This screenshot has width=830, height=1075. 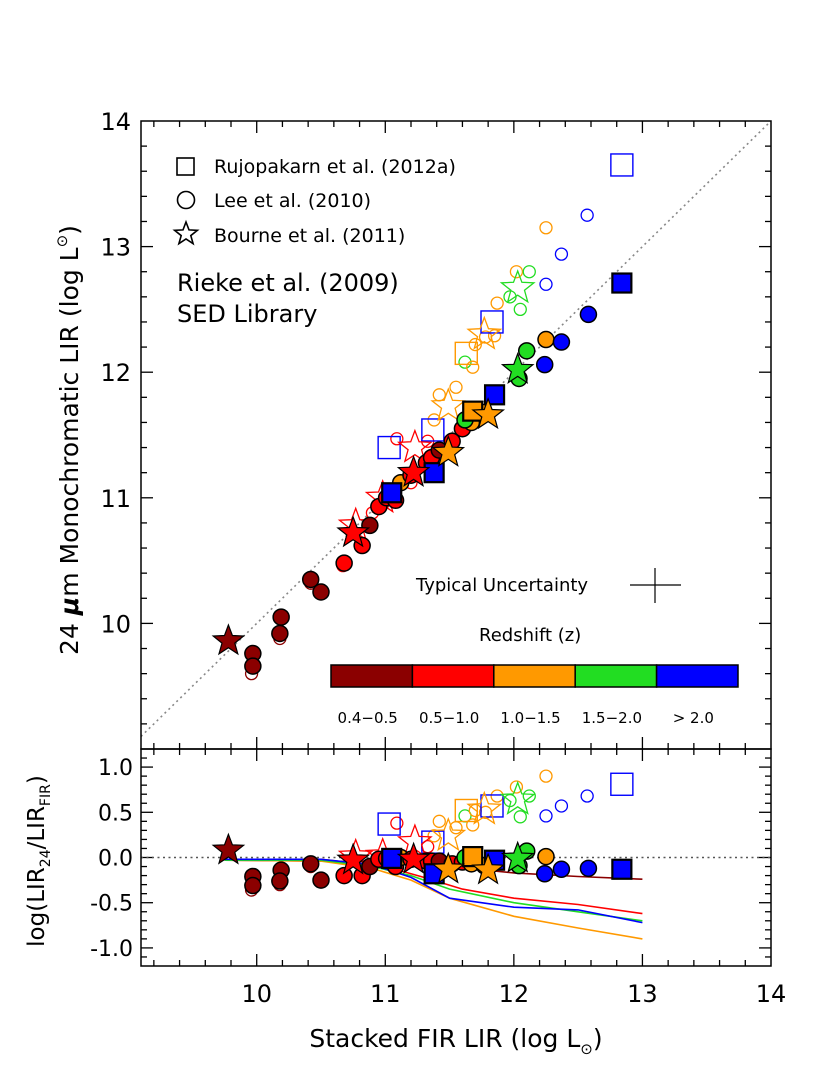 I want to click on uncertainty-error-bar, so click(x=655, y=585).